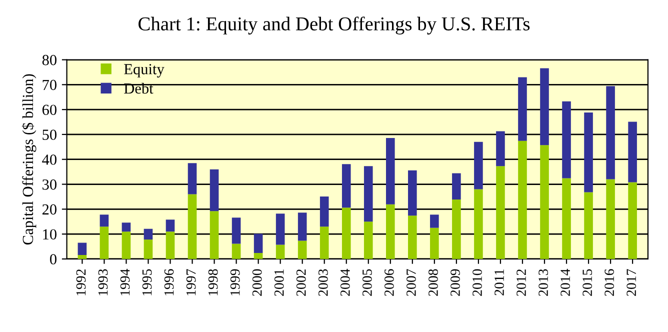 Image resolution: width=668 pixels, height=332 pixels. I want to click on y-tick-label: 70, so click(49, 85).